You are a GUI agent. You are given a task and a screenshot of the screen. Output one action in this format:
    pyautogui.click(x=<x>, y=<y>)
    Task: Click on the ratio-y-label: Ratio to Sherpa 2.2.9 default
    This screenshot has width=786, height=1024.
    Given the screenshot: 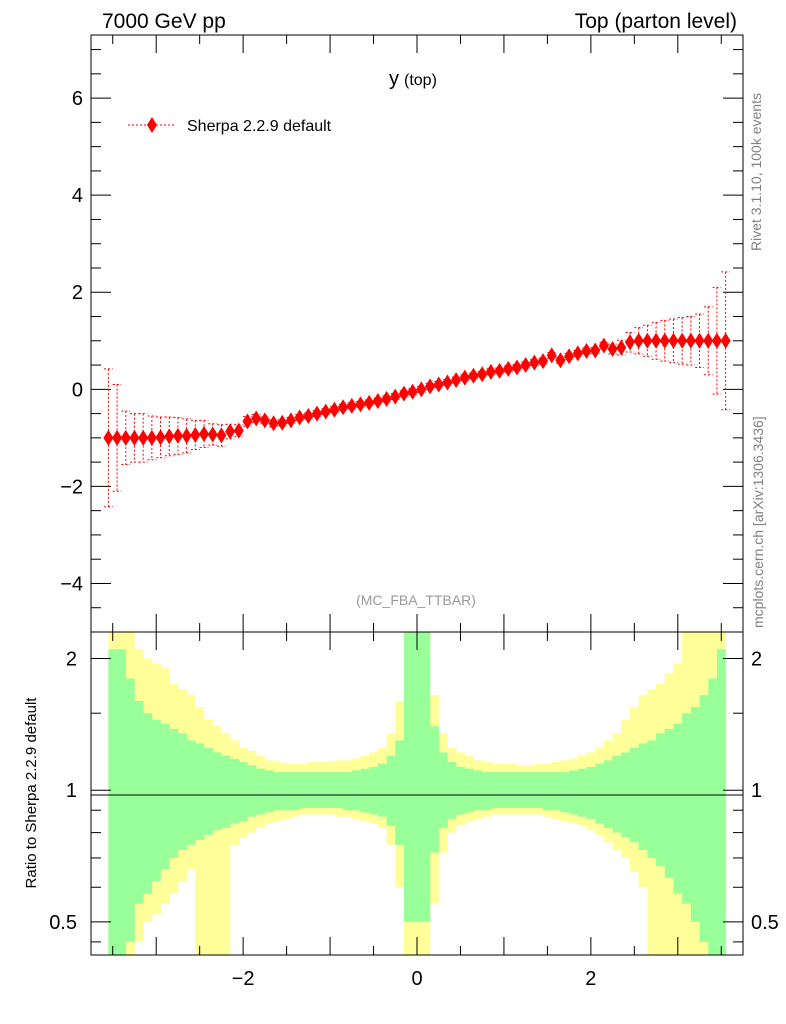 What is the action you would take?
    pyautogui.click(x=31, y=793)
    